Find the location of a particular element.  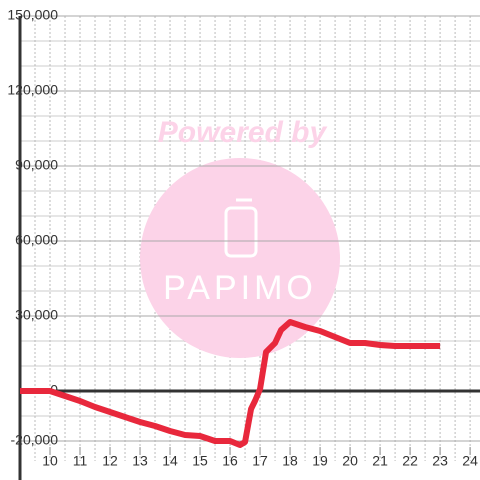

x-tick-label: 18 is located at coordinates (290, 461).